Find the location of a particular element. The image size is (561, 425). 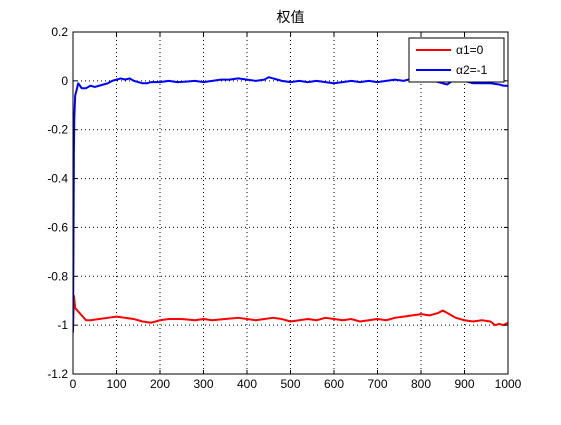

x-tick-label: 800 is located at coordinates (421, 384).